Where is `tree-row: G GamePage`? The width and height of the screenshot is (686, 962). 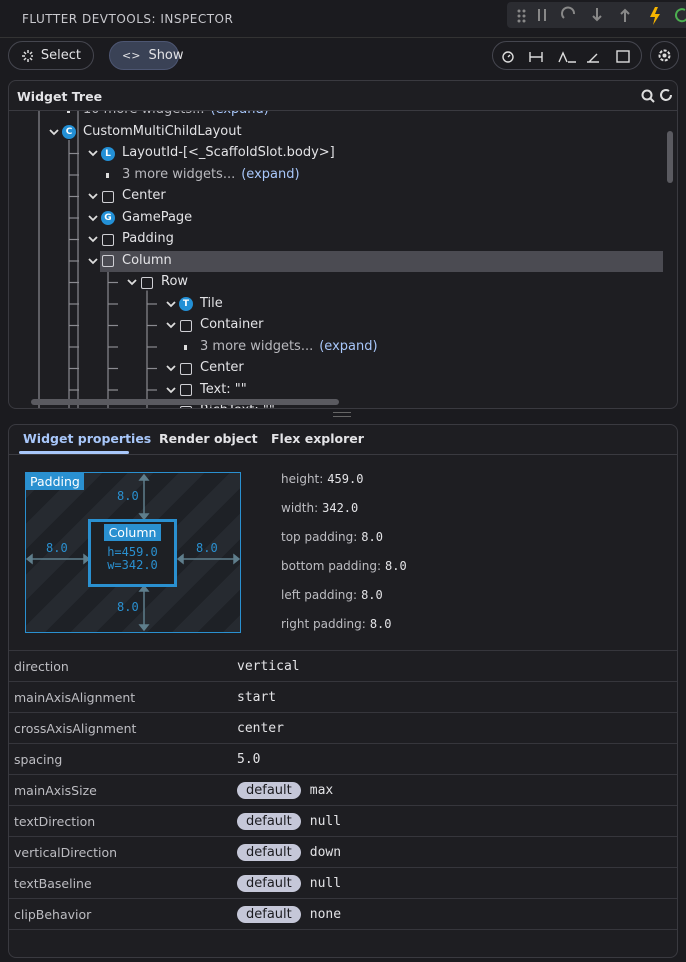 tree-row: G GamePage is located at coordinates (336, 218).